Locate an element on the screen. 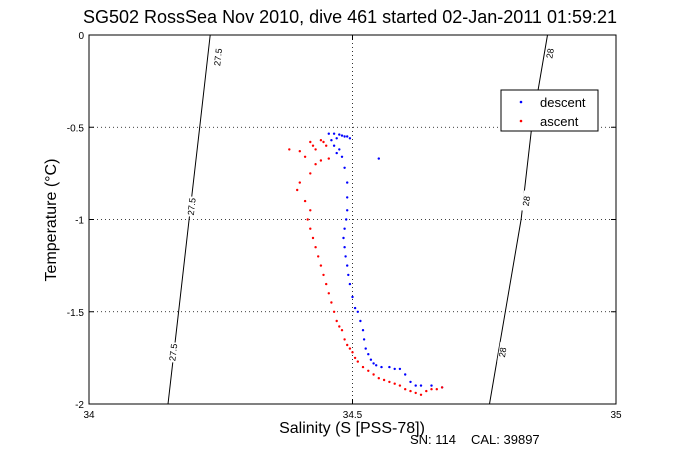 This screenshot has width=681, height=454. calibration-number: CAL: 39897 is located at coordinates (505, 439).